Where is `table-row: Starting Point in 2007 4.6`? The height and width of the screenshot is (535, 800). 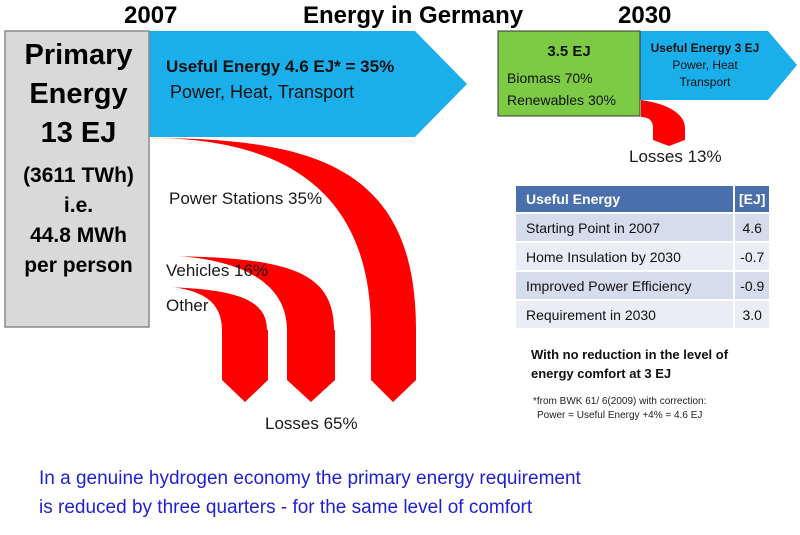
table-row: Starting Point in 2007 4.6 is located at coordinates (643, 227).